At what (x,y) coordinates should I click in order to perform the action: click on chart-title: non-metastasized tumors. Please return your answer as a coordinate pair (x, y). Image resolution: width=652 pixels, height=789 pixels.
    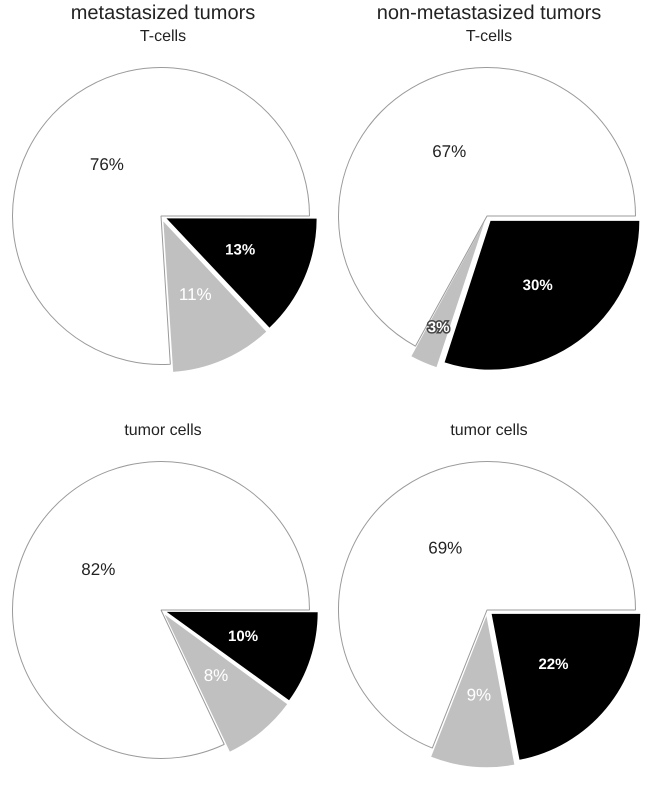
    Looking at the image, I should click on (489, 13).